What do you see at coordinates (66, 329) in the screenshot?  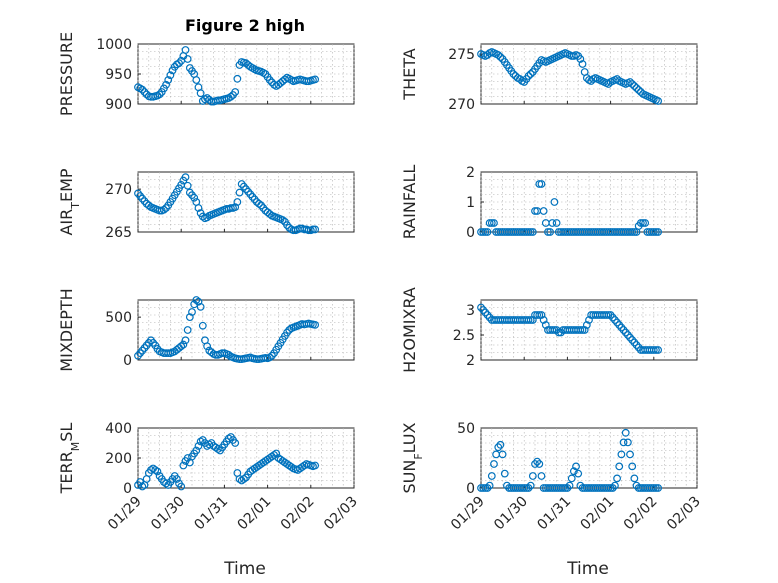 I see `mixdepth-y-axis-label: MIXDEPTH` at bounding box center [66, 329].